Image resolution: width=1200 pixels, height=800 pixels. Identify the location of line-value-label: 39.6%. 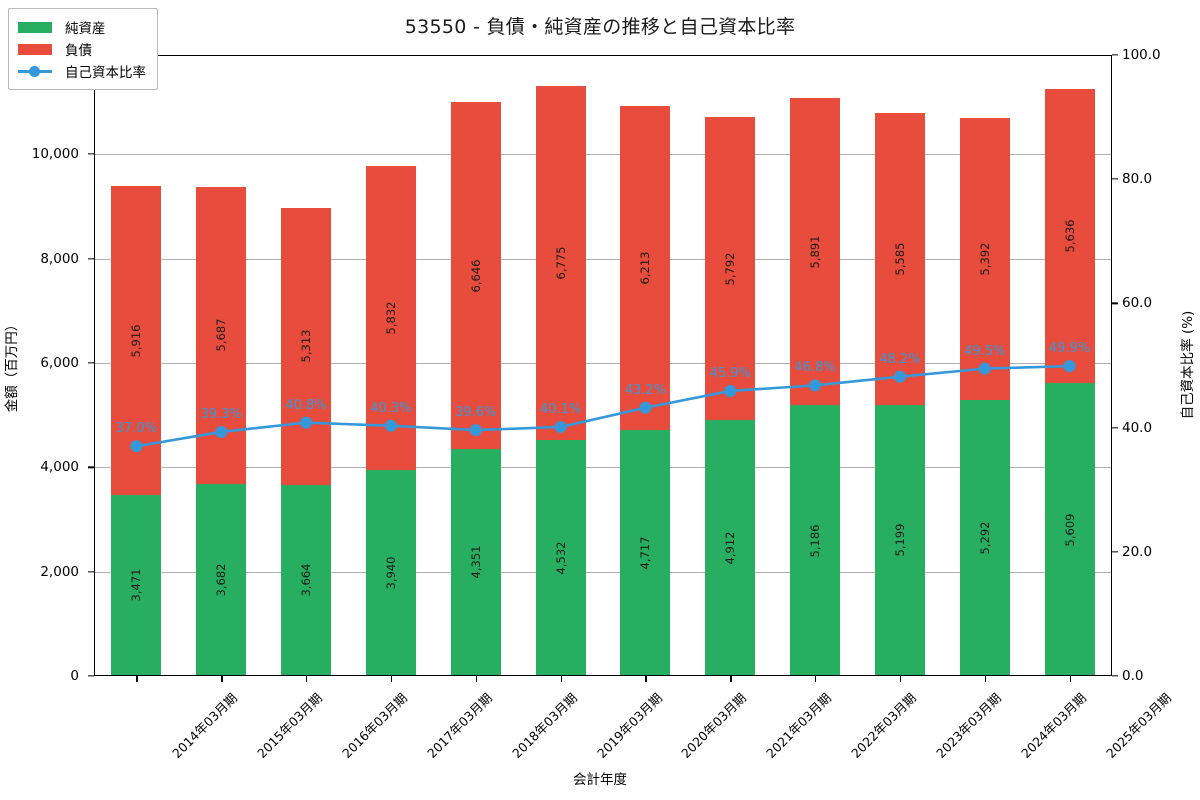
(476, 413).